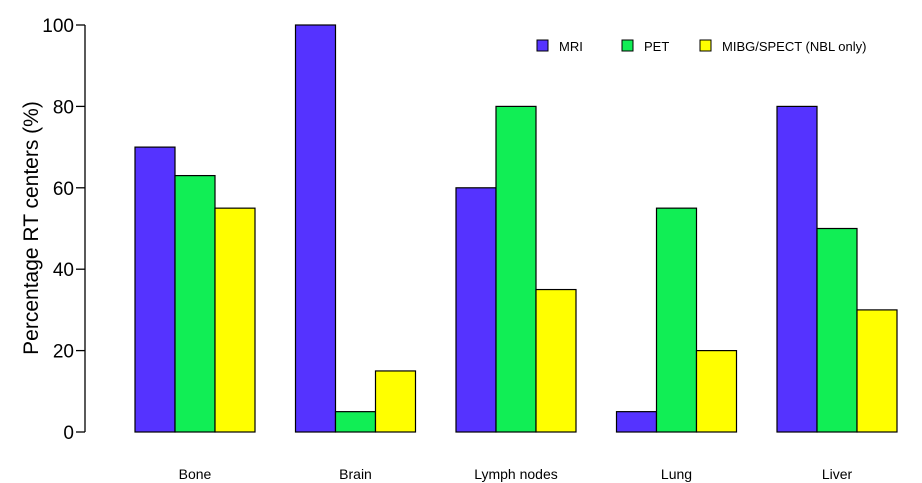 Image resolution: width=922 pixels, height=483 pixels. Describe the element at coordinates (516, 269) in the screenshot. I see `bar-pet-lymph-nodes` at that location.